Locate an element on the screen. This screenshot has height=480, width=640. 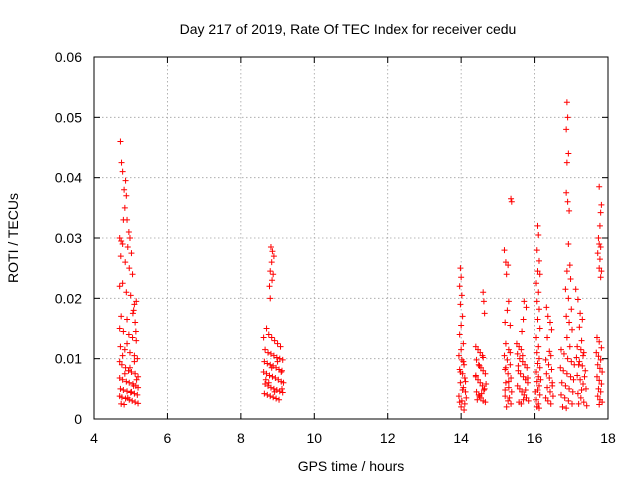
x-tick-label: 6 is located at coordinates (168, 438).